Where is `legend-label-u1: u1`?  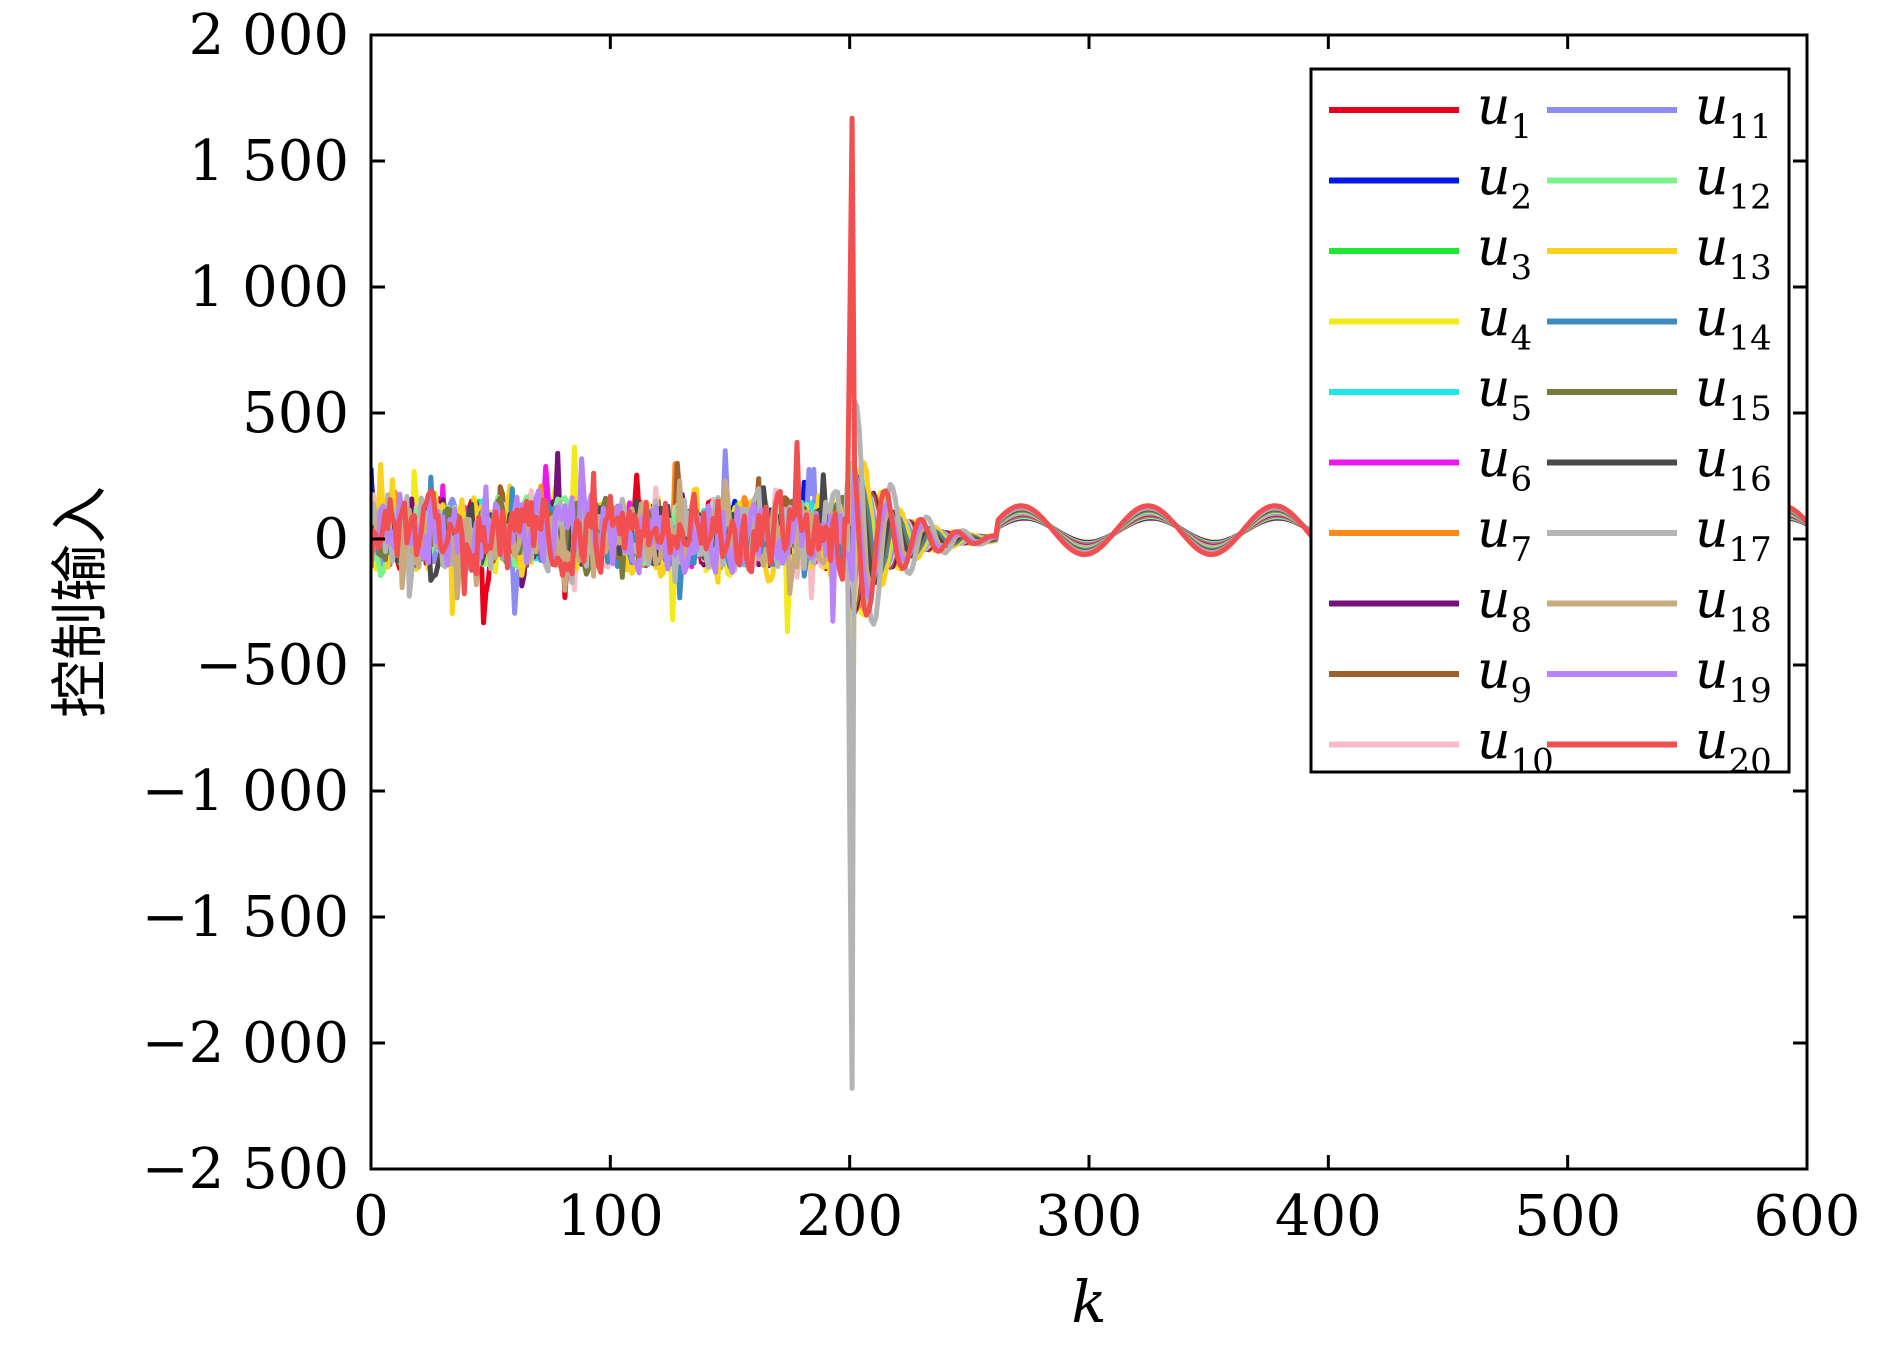
legend-label-u1: u1 is located at coordinates (1504, 112).